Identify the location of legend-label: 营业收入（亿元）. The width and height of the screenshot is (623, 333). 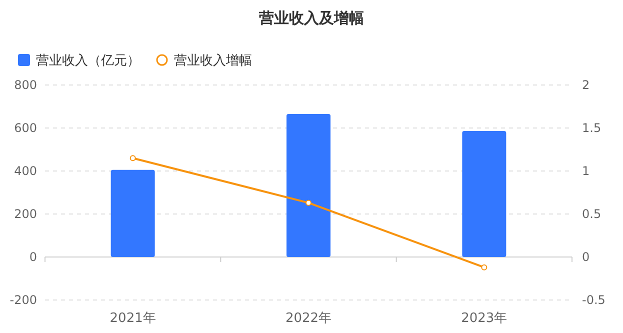
(88, 61).